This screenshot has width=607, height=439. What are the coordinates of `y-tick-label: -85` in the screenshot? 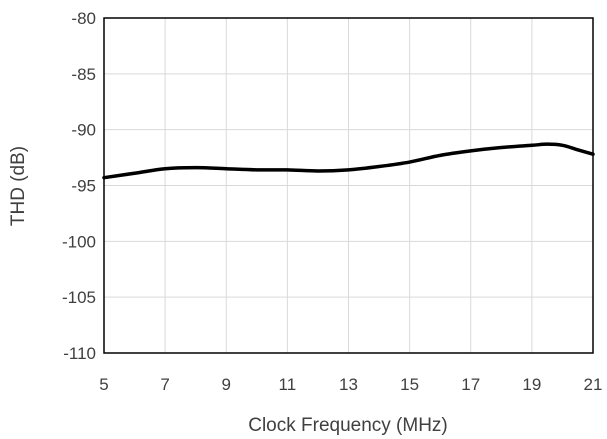 It's located at (83, 74).